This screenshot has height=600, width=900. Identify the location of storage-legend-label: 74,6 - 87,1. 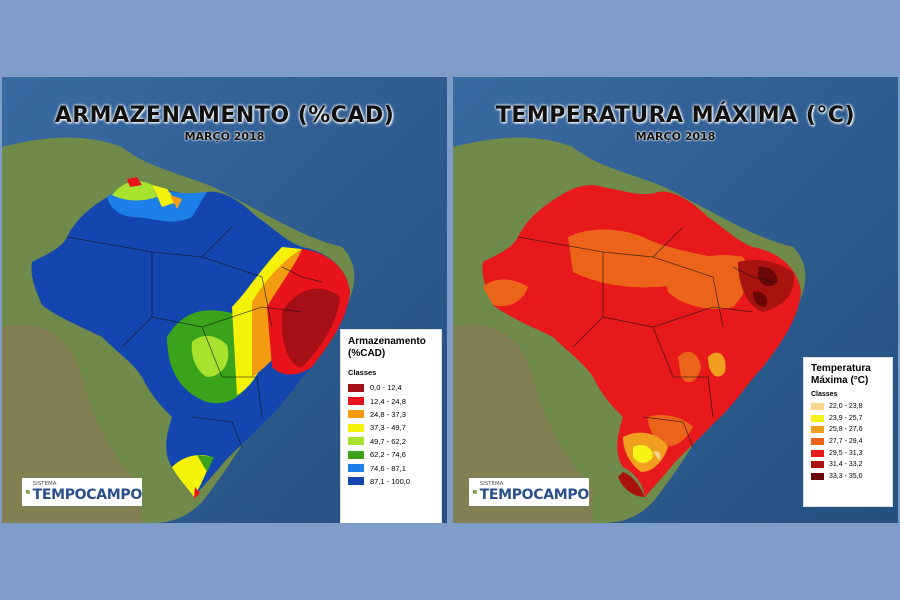
(388, 468).